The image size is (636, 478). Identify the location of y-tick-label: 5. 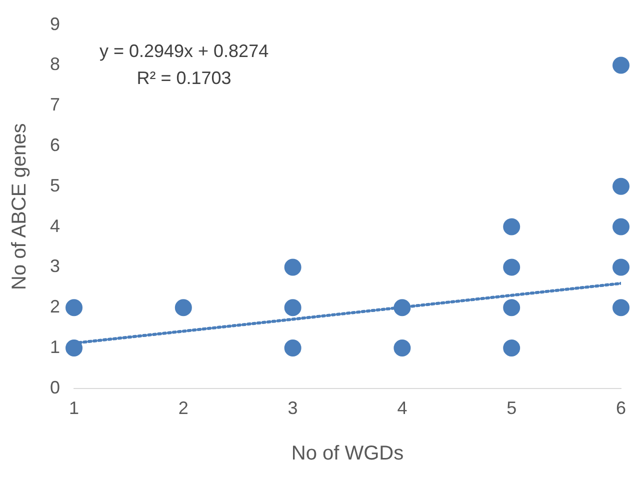
(55, 185).